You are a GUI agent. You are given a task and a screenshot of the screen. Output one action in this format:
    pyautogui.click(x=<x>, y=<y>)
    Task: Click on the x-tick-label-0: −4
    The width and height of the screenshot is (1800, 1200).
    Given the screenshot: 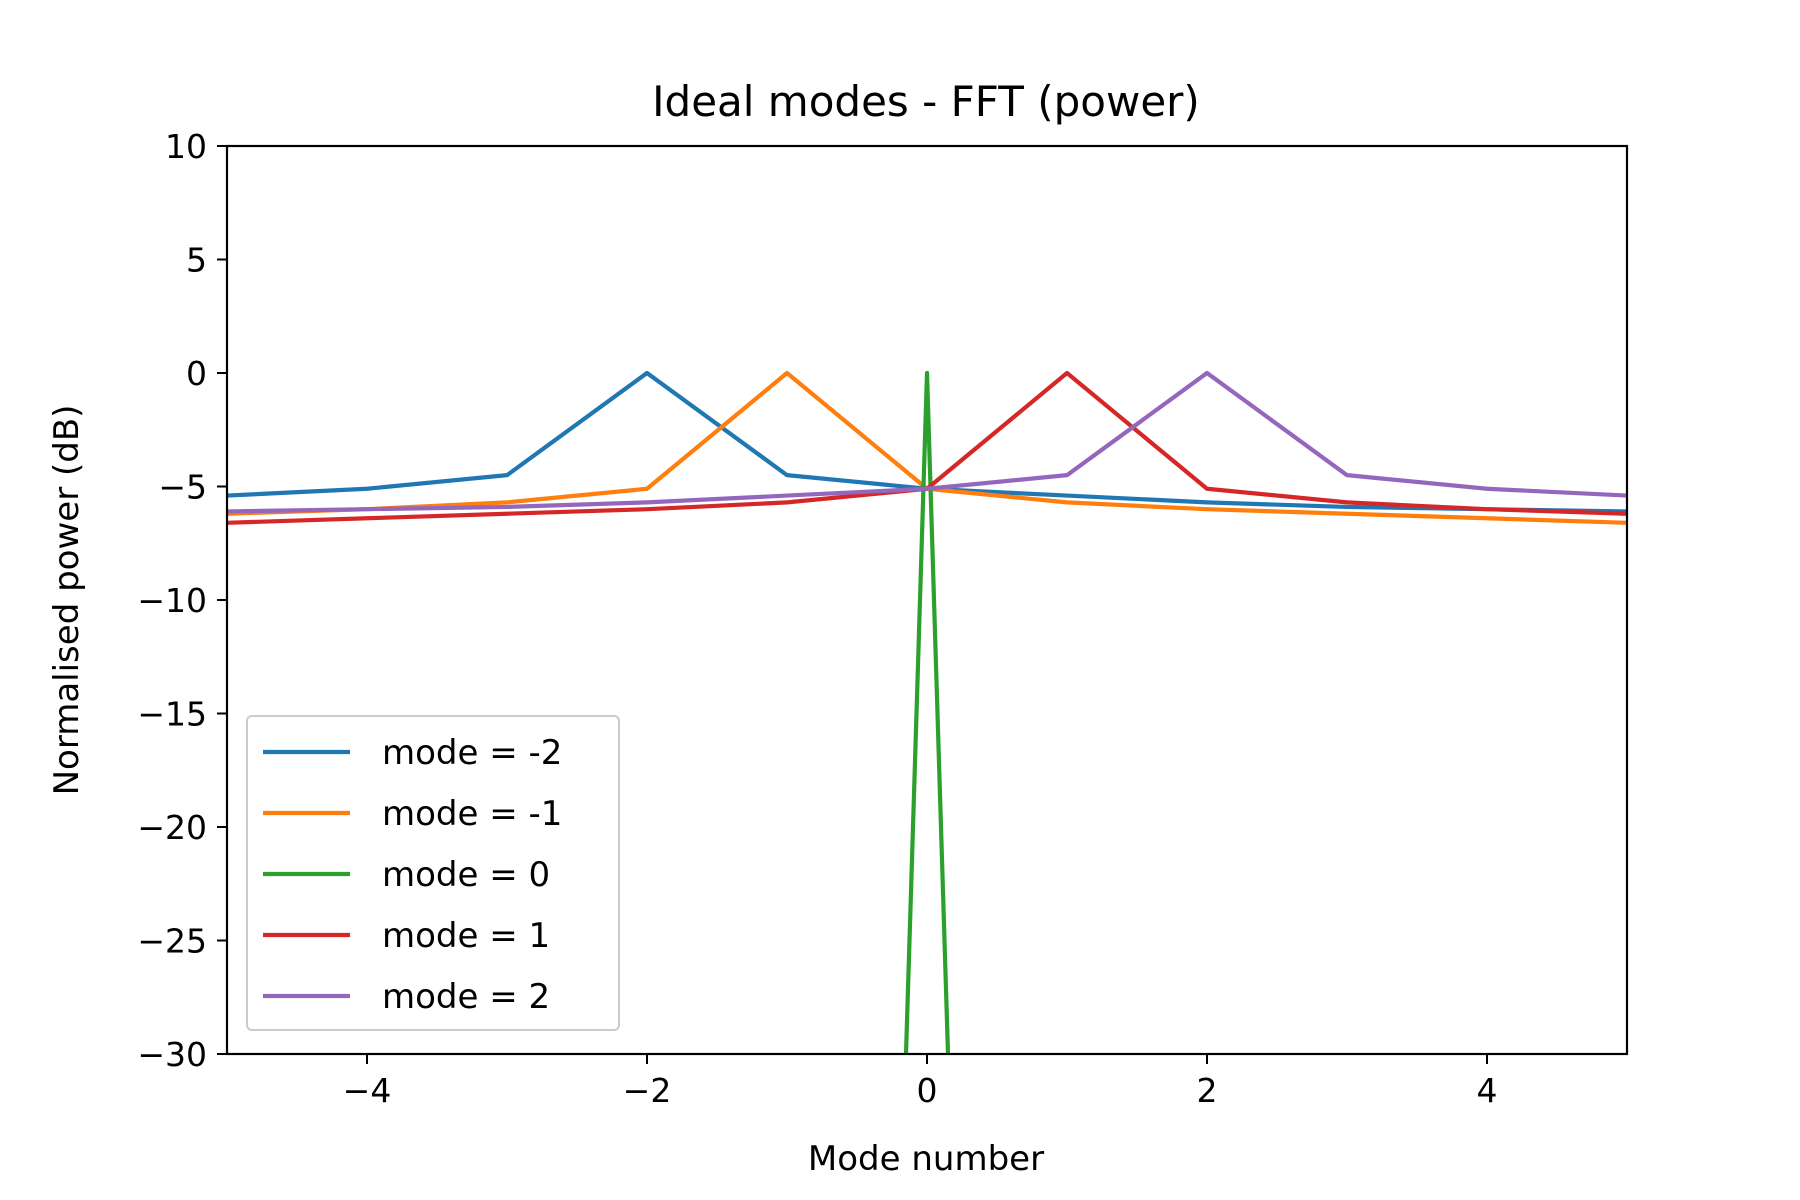 What is the action you would take?
    pyautogui.click(x=367, y=1090)
    